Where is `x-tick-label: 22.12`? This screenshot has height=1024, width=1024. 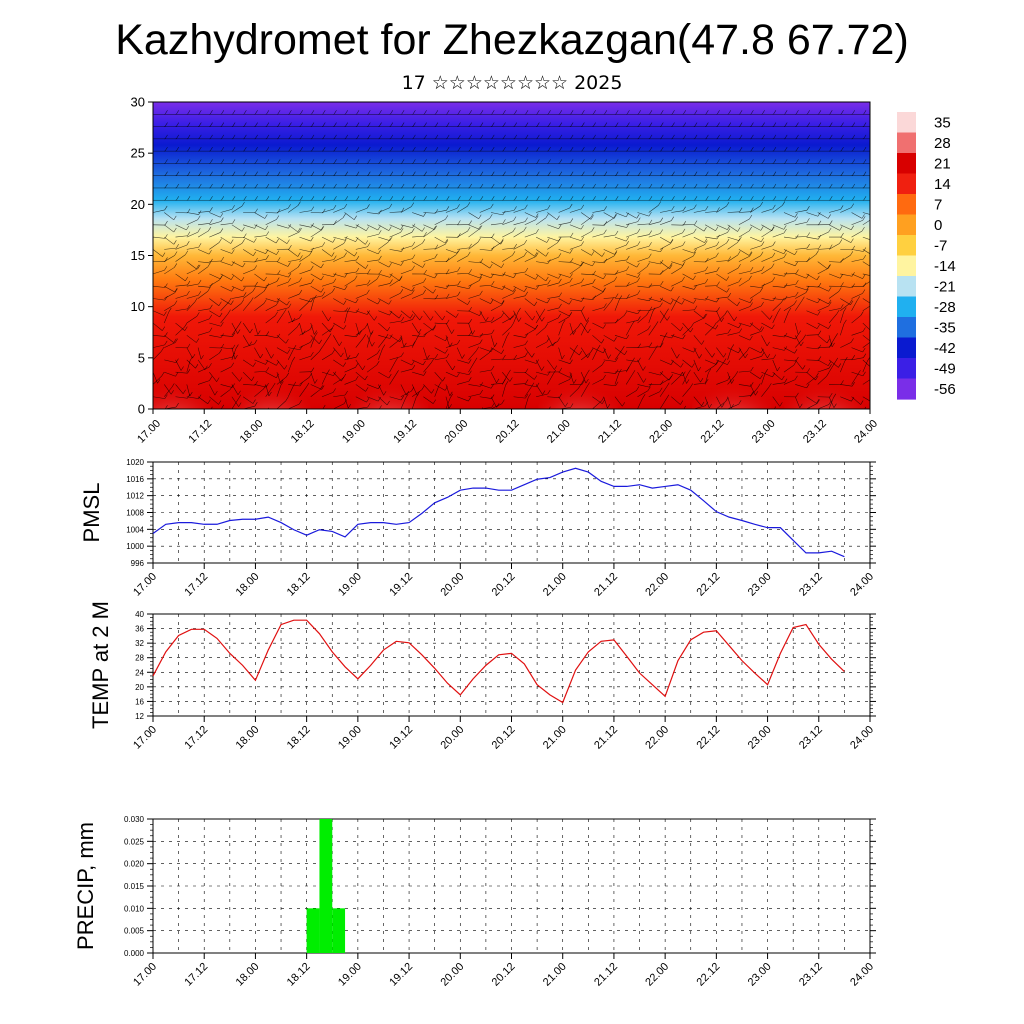
x-tick-label: 22.12 is located at coordinates (713, 432).